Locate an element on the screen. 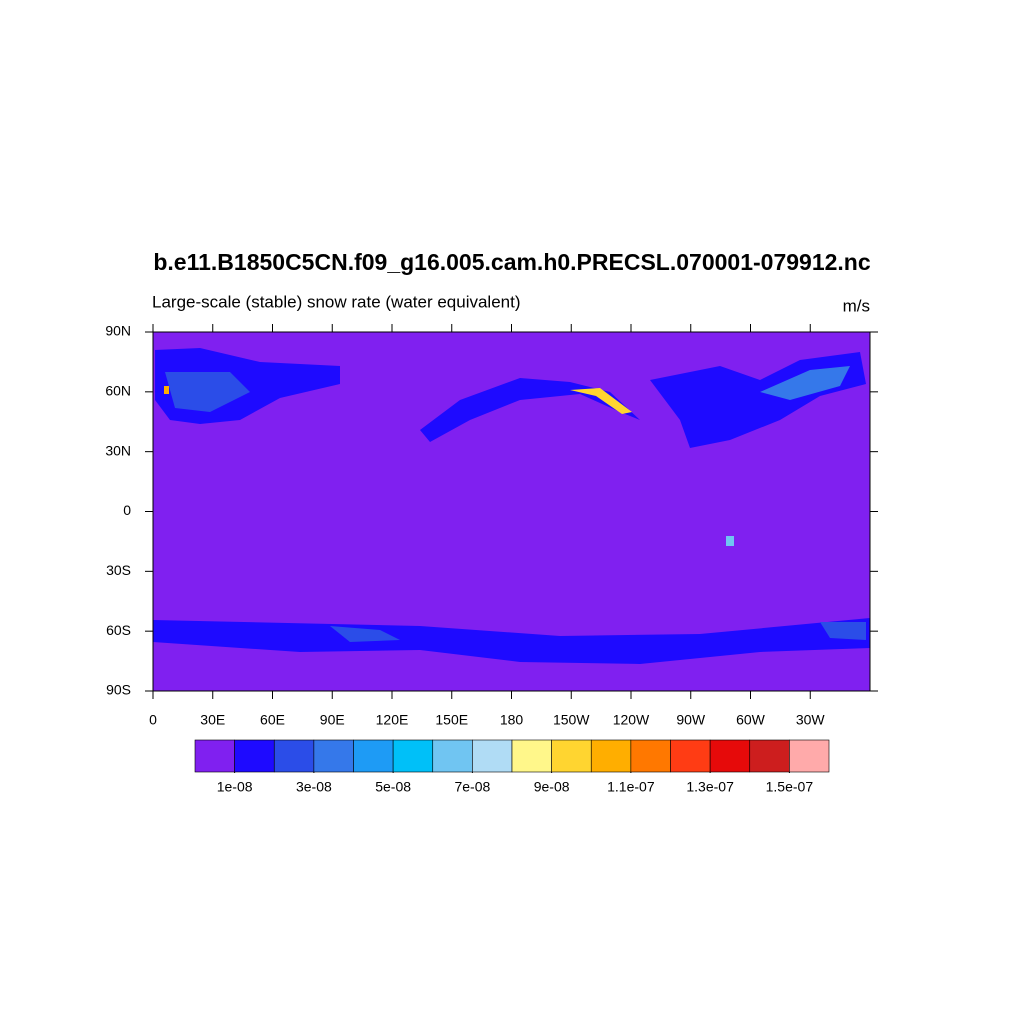 The height and width of the screenshot is (1029, 1024). lat-tick-label: 30N is located at coordinates (118, 450).